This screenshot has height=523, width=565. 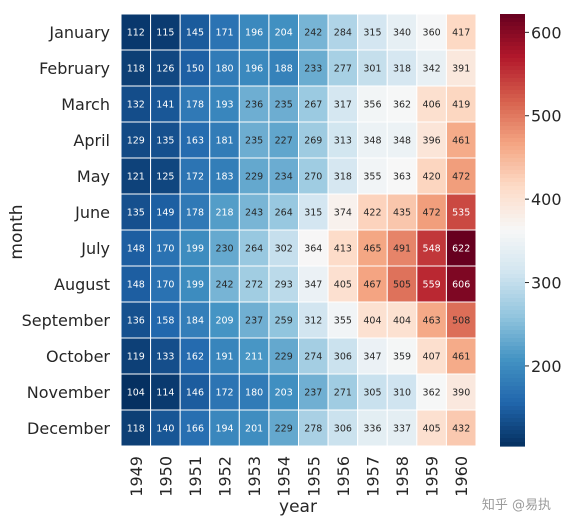 I want to click on cell-value-label: 508, so click(x=461, y=321).